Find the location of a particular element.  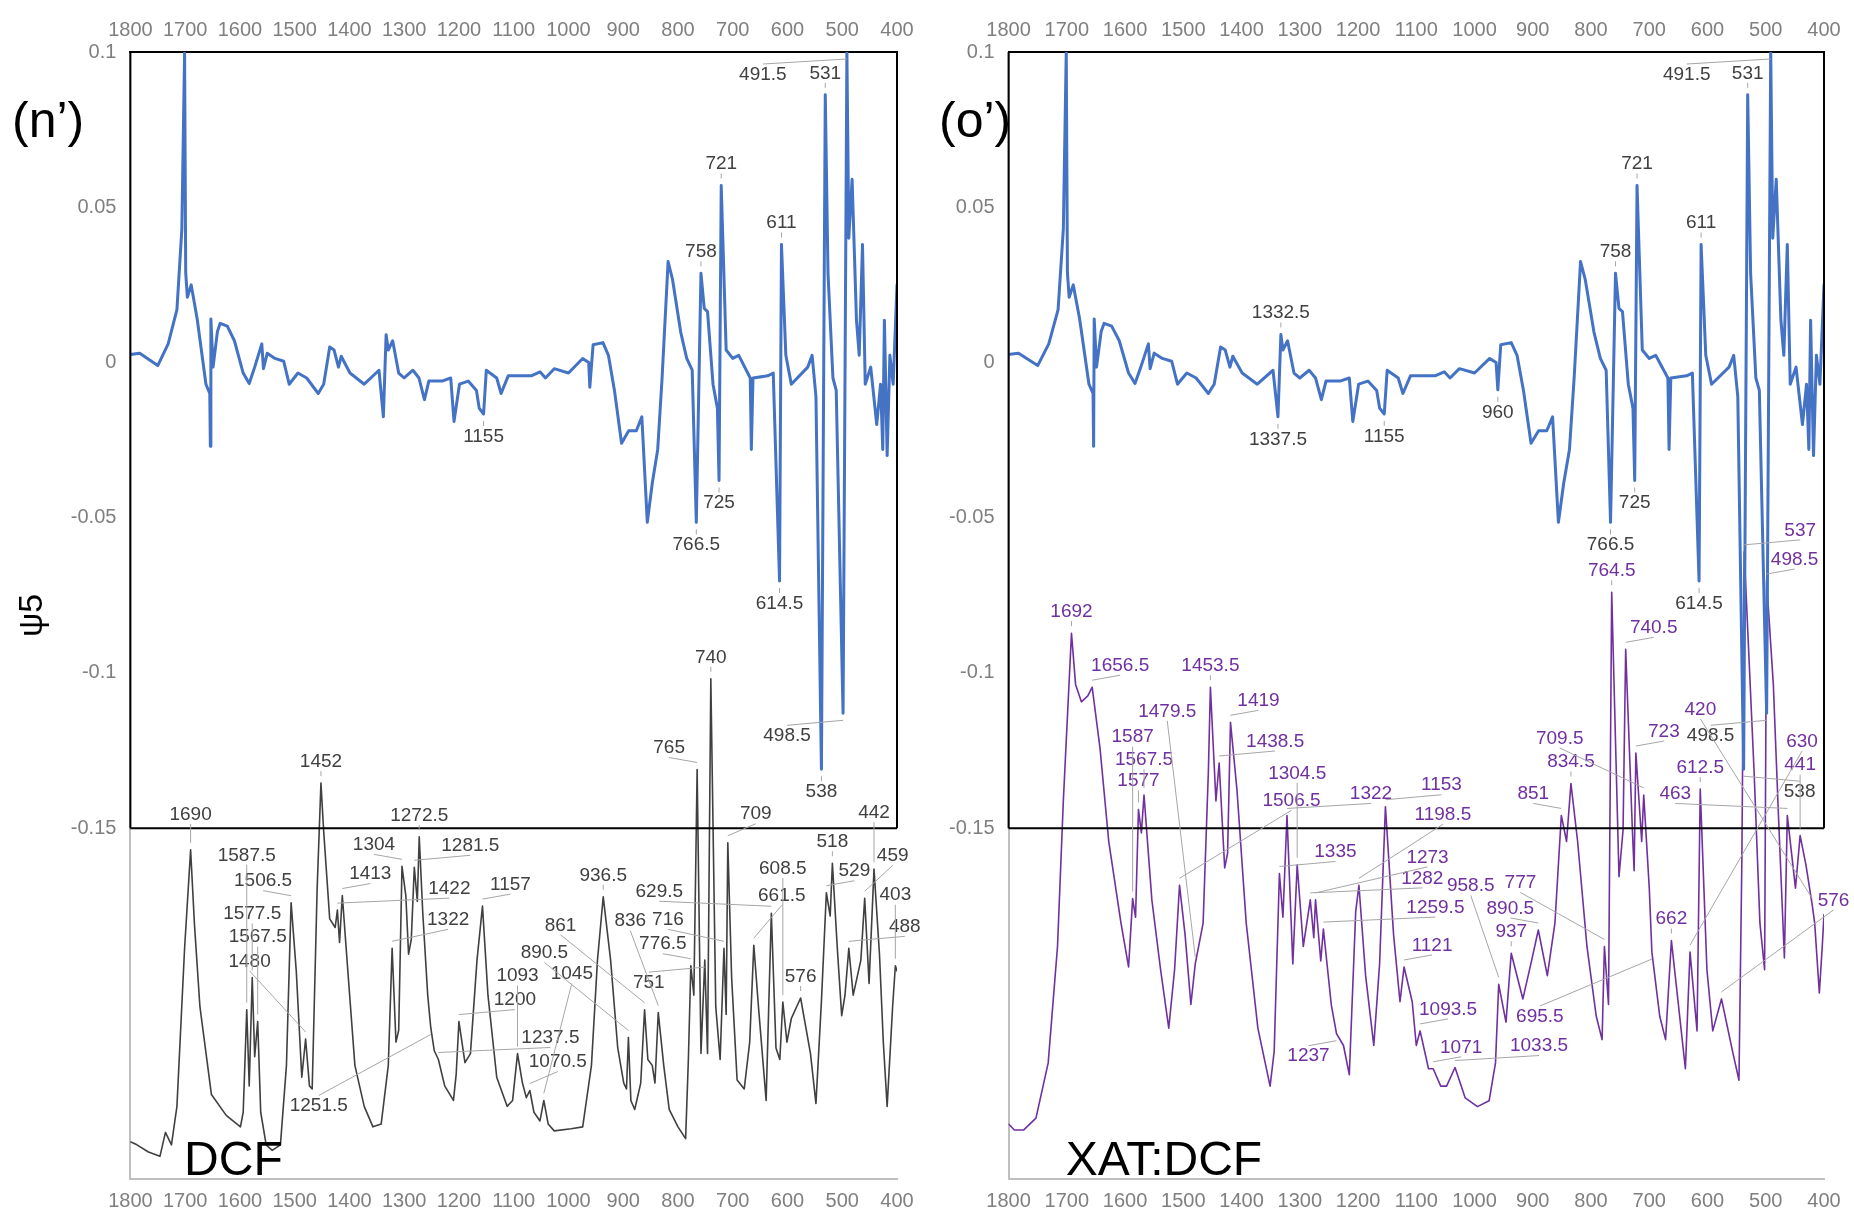

annotation: 420 is located at coordinates (1700, 708).